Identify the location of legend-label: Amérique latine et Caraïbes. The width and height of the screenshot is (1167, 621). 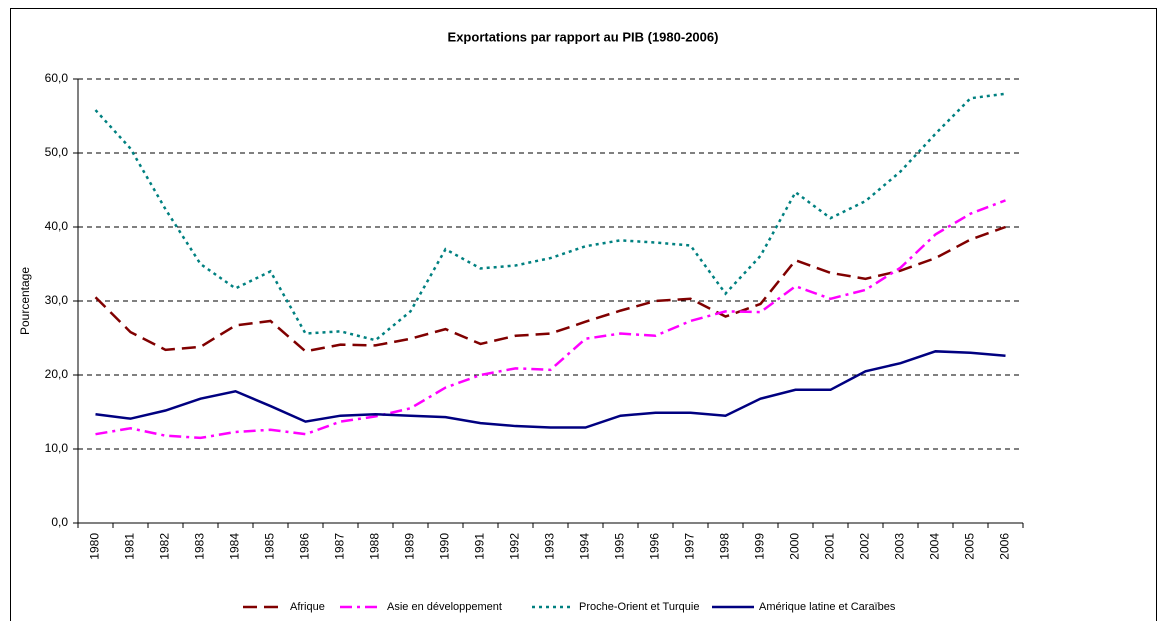
(827, 607).